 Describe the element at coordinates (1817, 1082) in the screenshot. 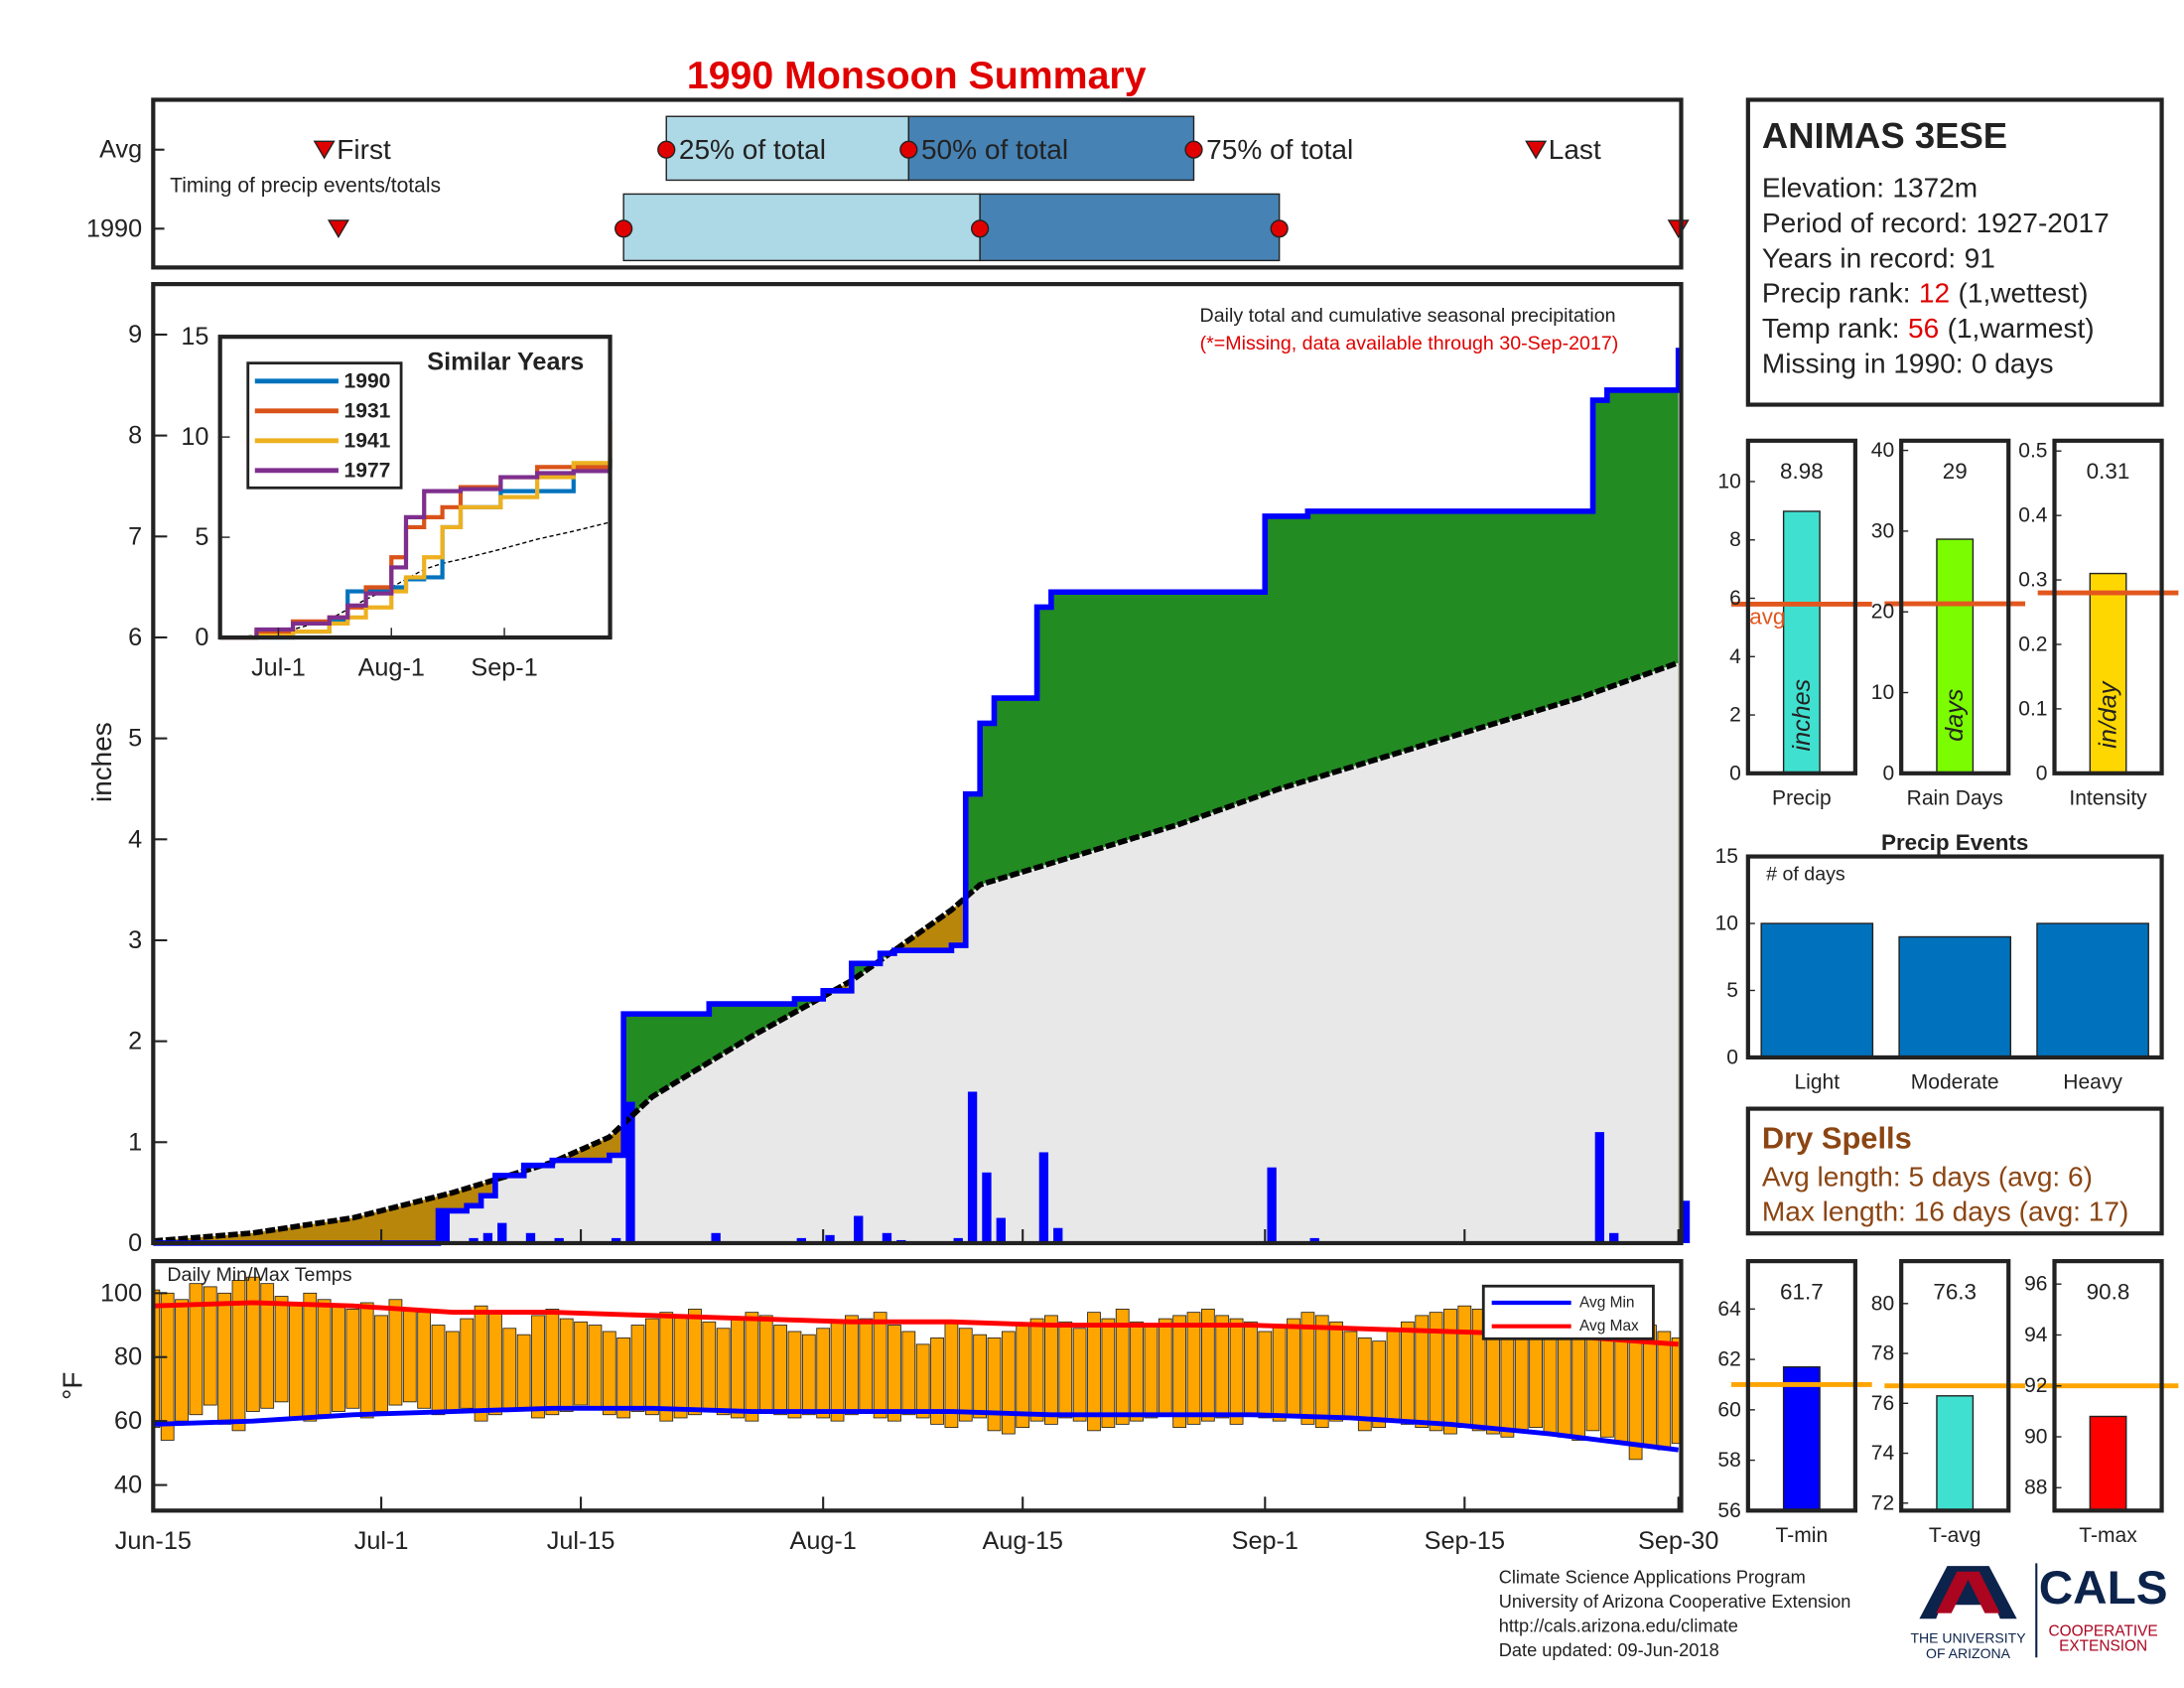

I see `x-tick-label: Light` at that location.